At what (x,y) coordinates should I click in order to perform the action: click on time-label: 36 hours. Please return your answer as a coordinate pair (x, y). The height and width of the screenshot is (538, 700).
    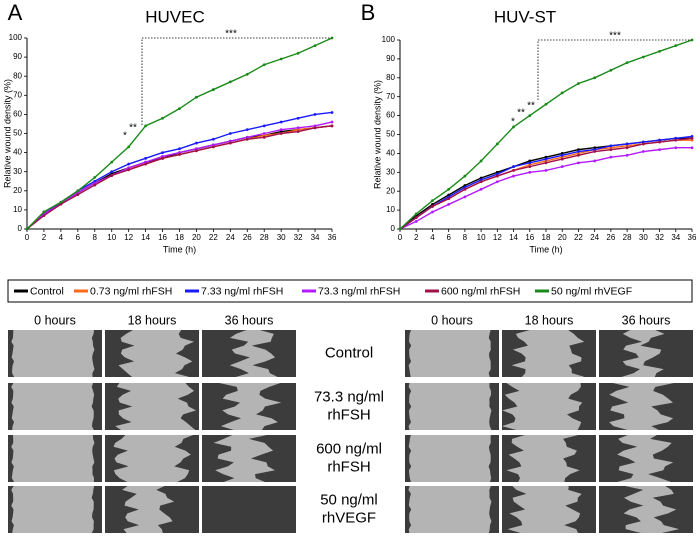
    Looking at the image, I should click on (646, 320).